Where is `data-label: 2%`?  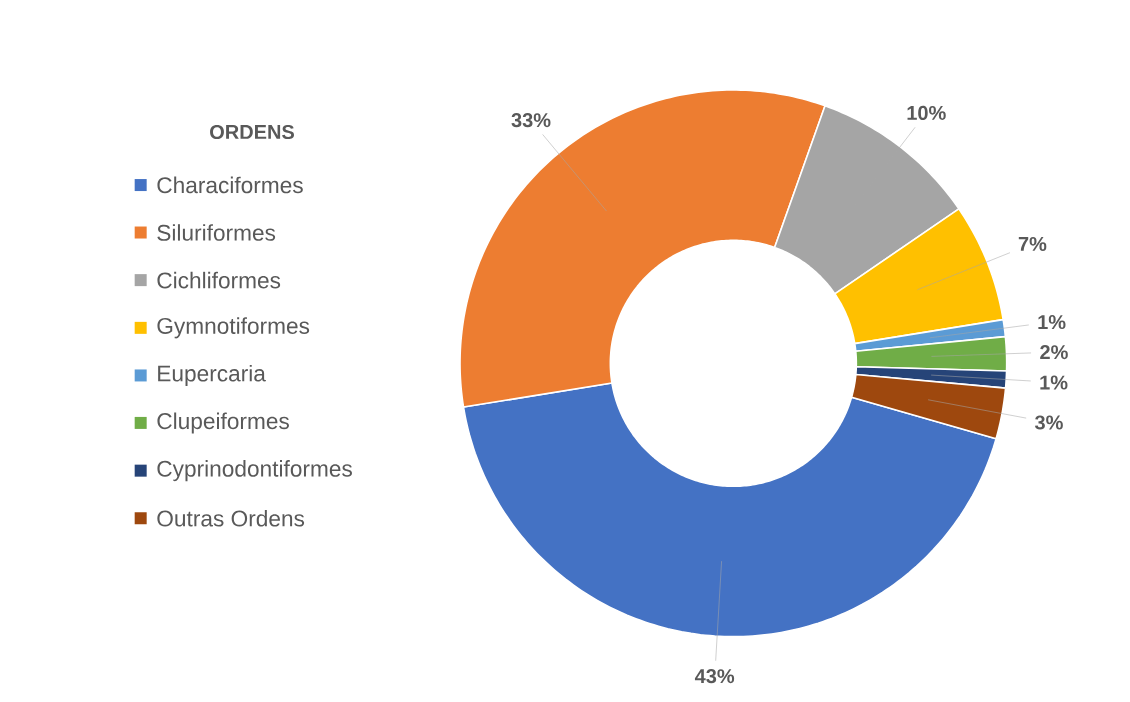
data-label: 2% is located at coordinates (1054, 352).